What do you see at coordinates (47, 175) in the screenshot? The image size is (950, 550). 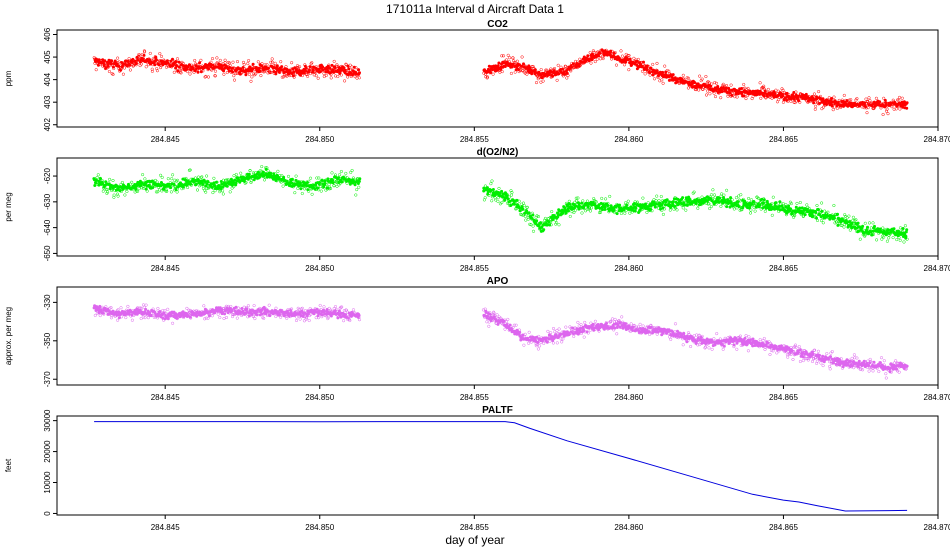 I see `y-tick-label-o2n2-3: -620` at bounding box center [47, 175].